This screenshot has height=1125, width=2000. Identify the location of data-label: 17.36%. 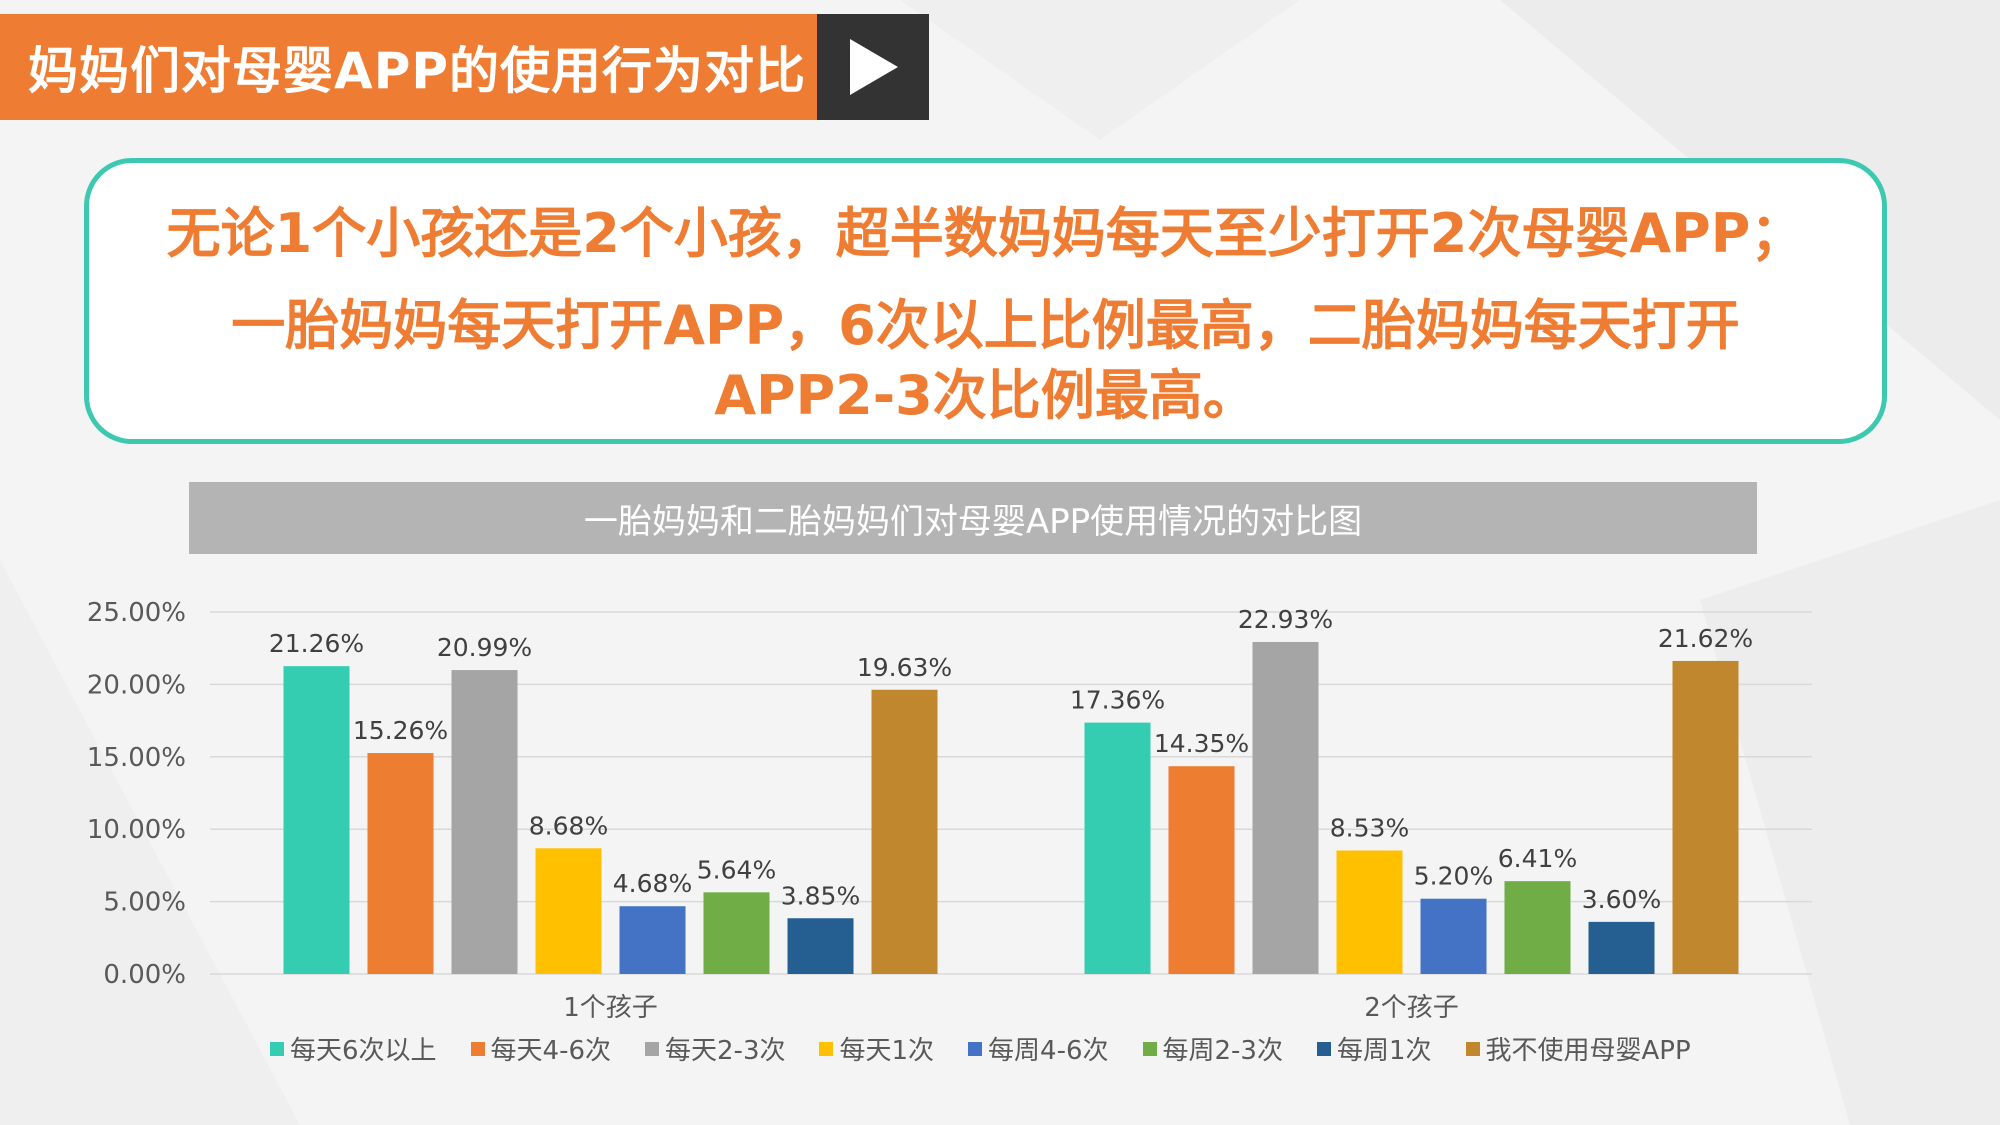
(1117, 700).